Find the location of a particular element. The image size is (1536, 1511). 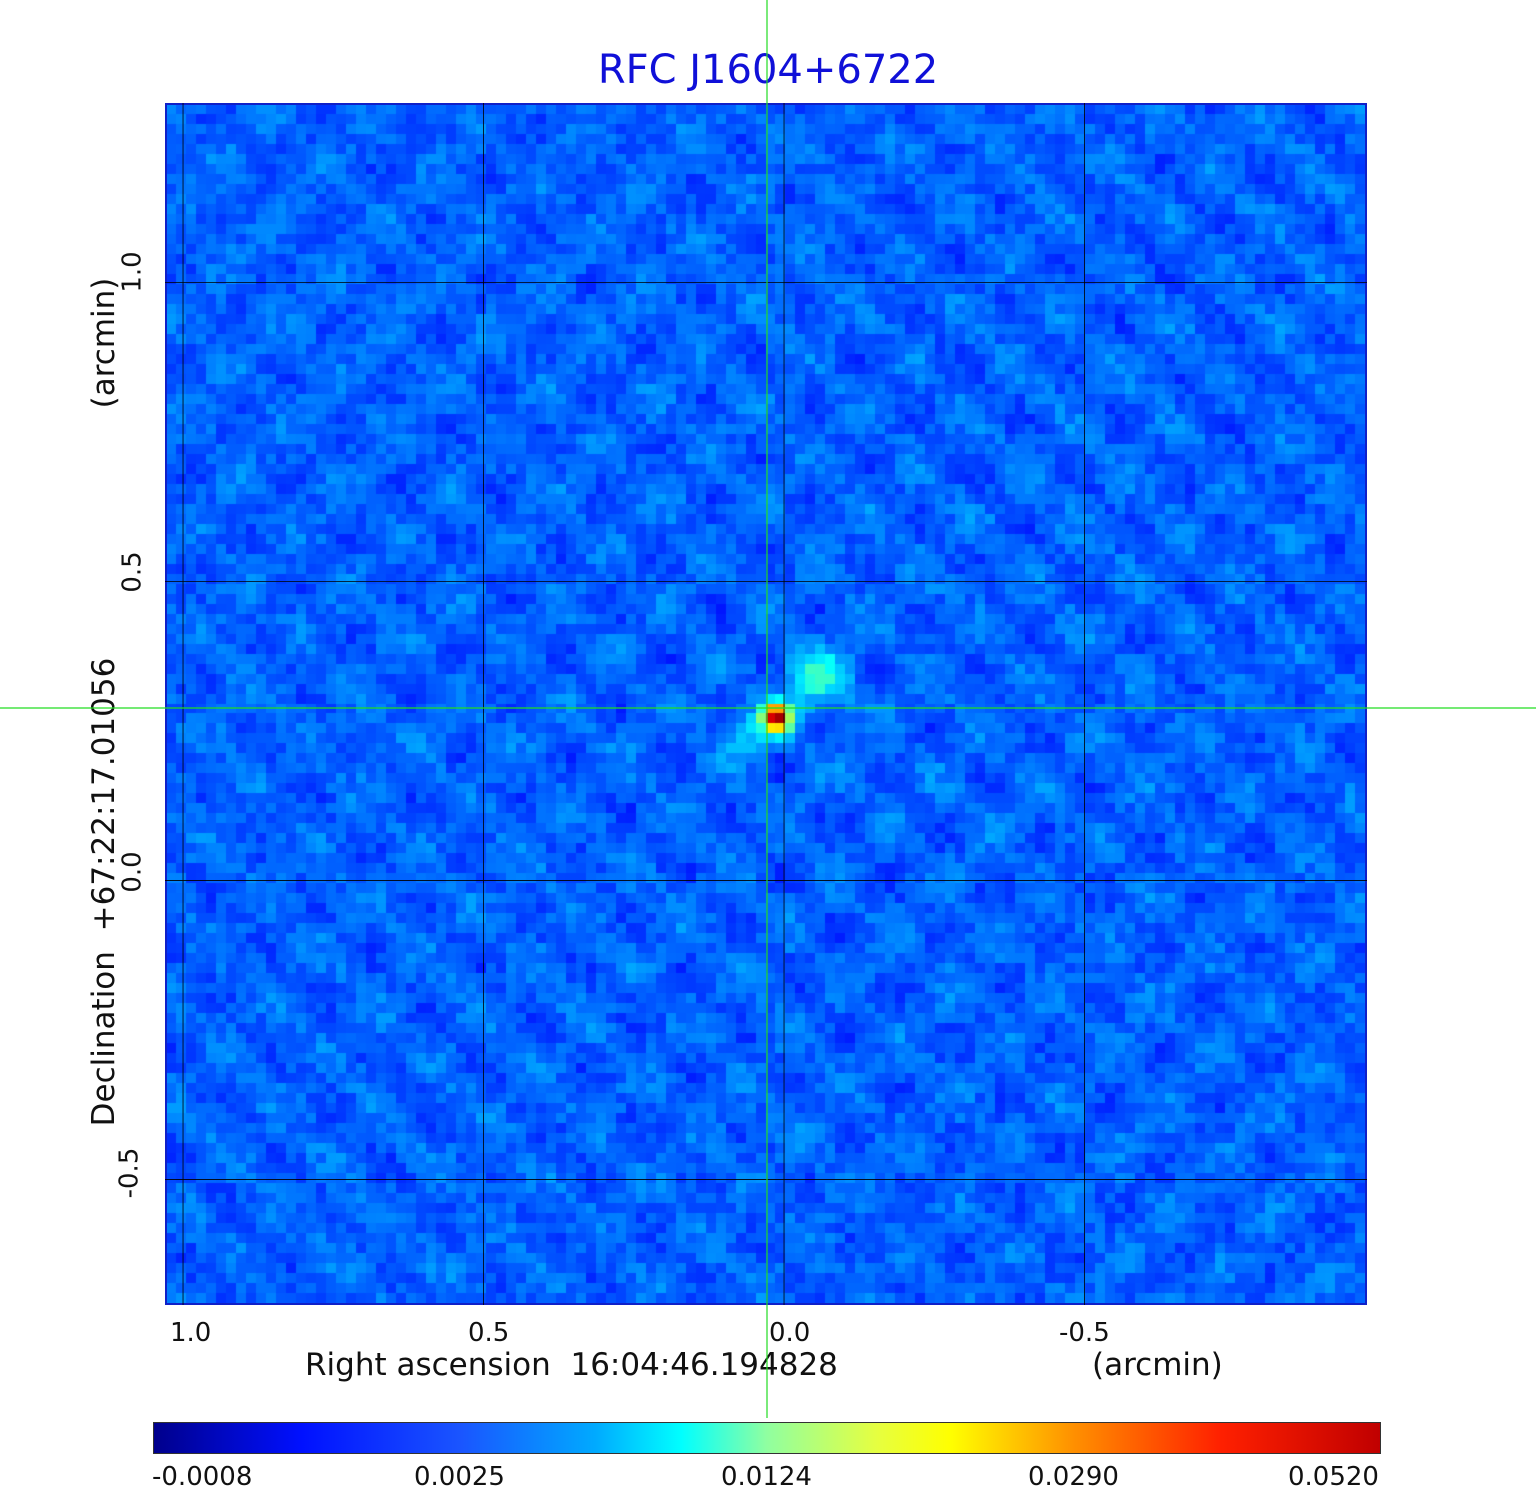

x-tick-label: 0.5 is located at coordinates (489, 1333).